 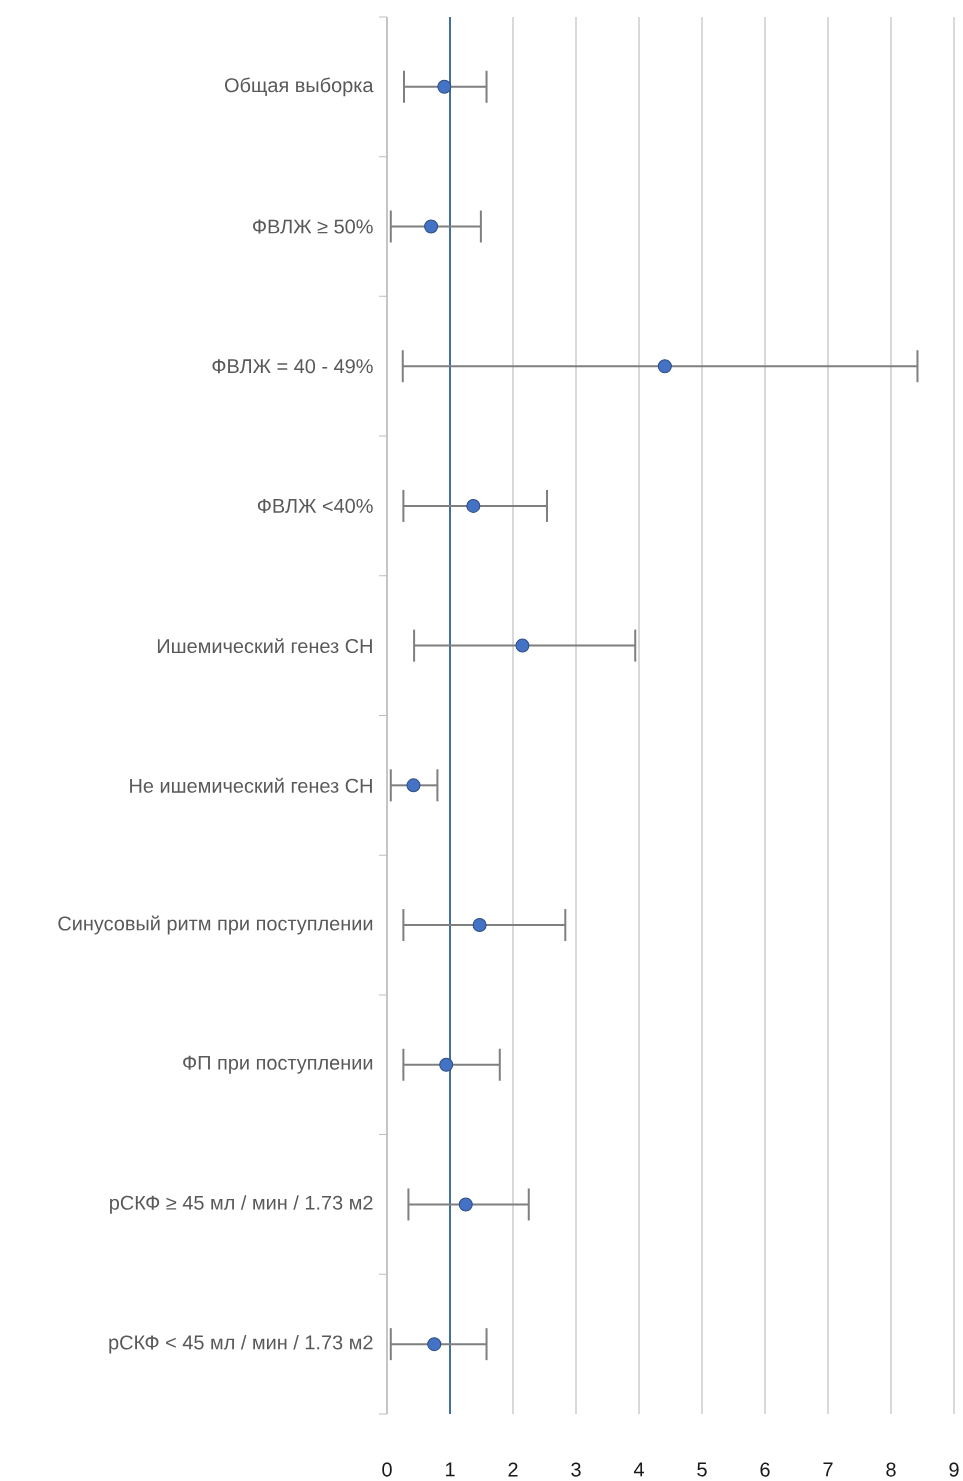 What do you see at coordinates (299, 87) in the screenshot?
I see `y-tick-label: Общая выборка` at bounding box center [299, 87].